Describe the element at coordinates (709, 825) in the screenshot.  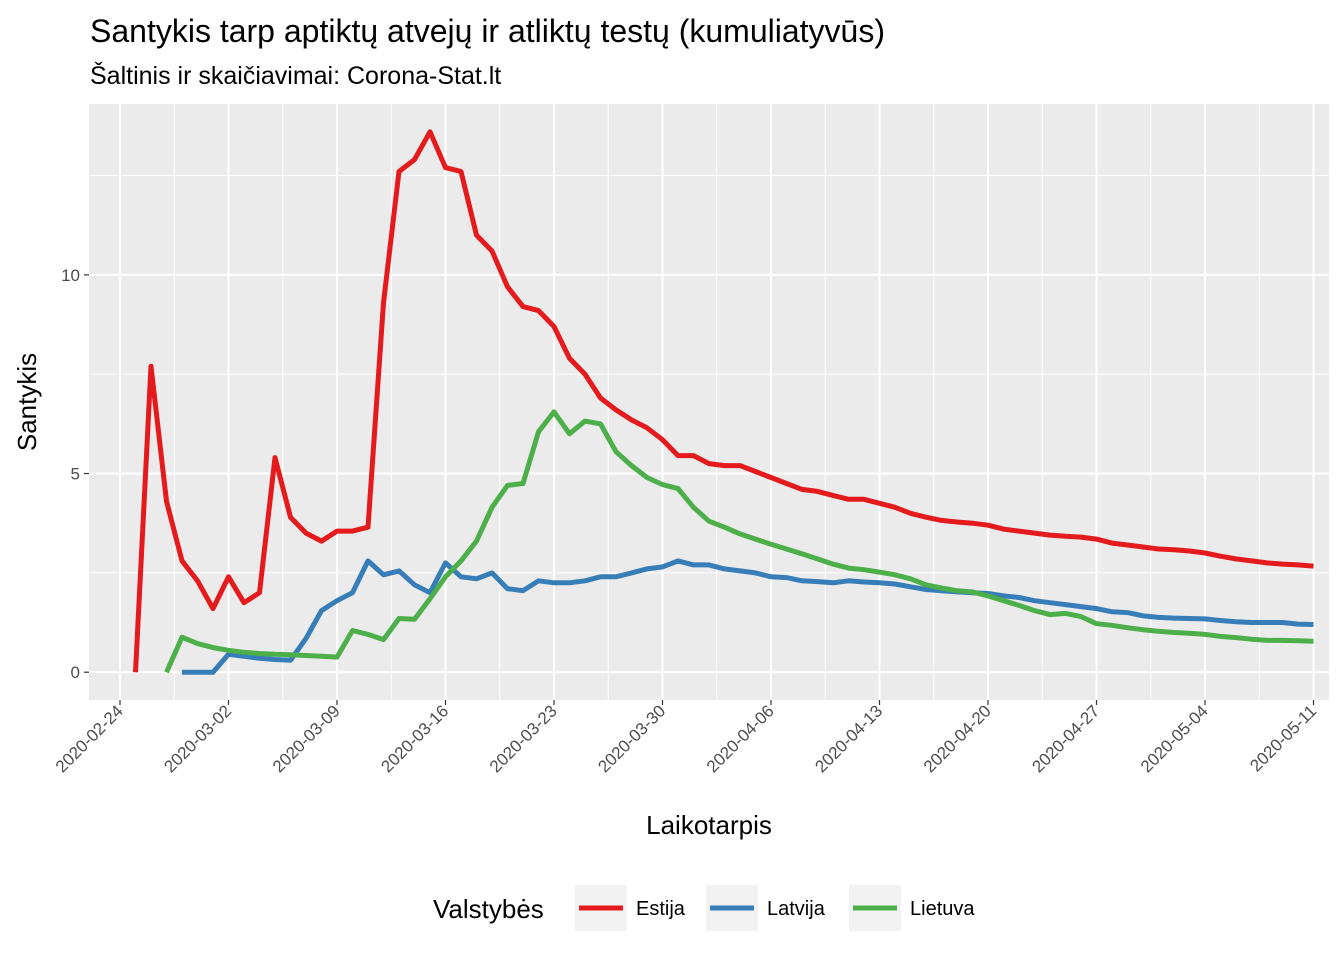
I see `x-axis-title: Laikotarpis` at that location.